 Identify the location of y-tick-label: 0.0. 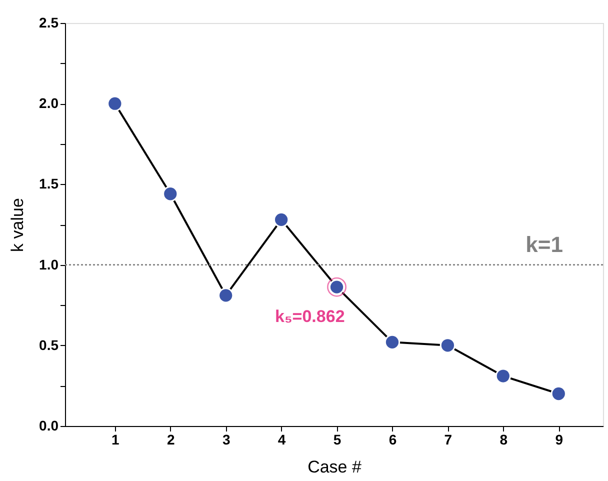
(49, 426).